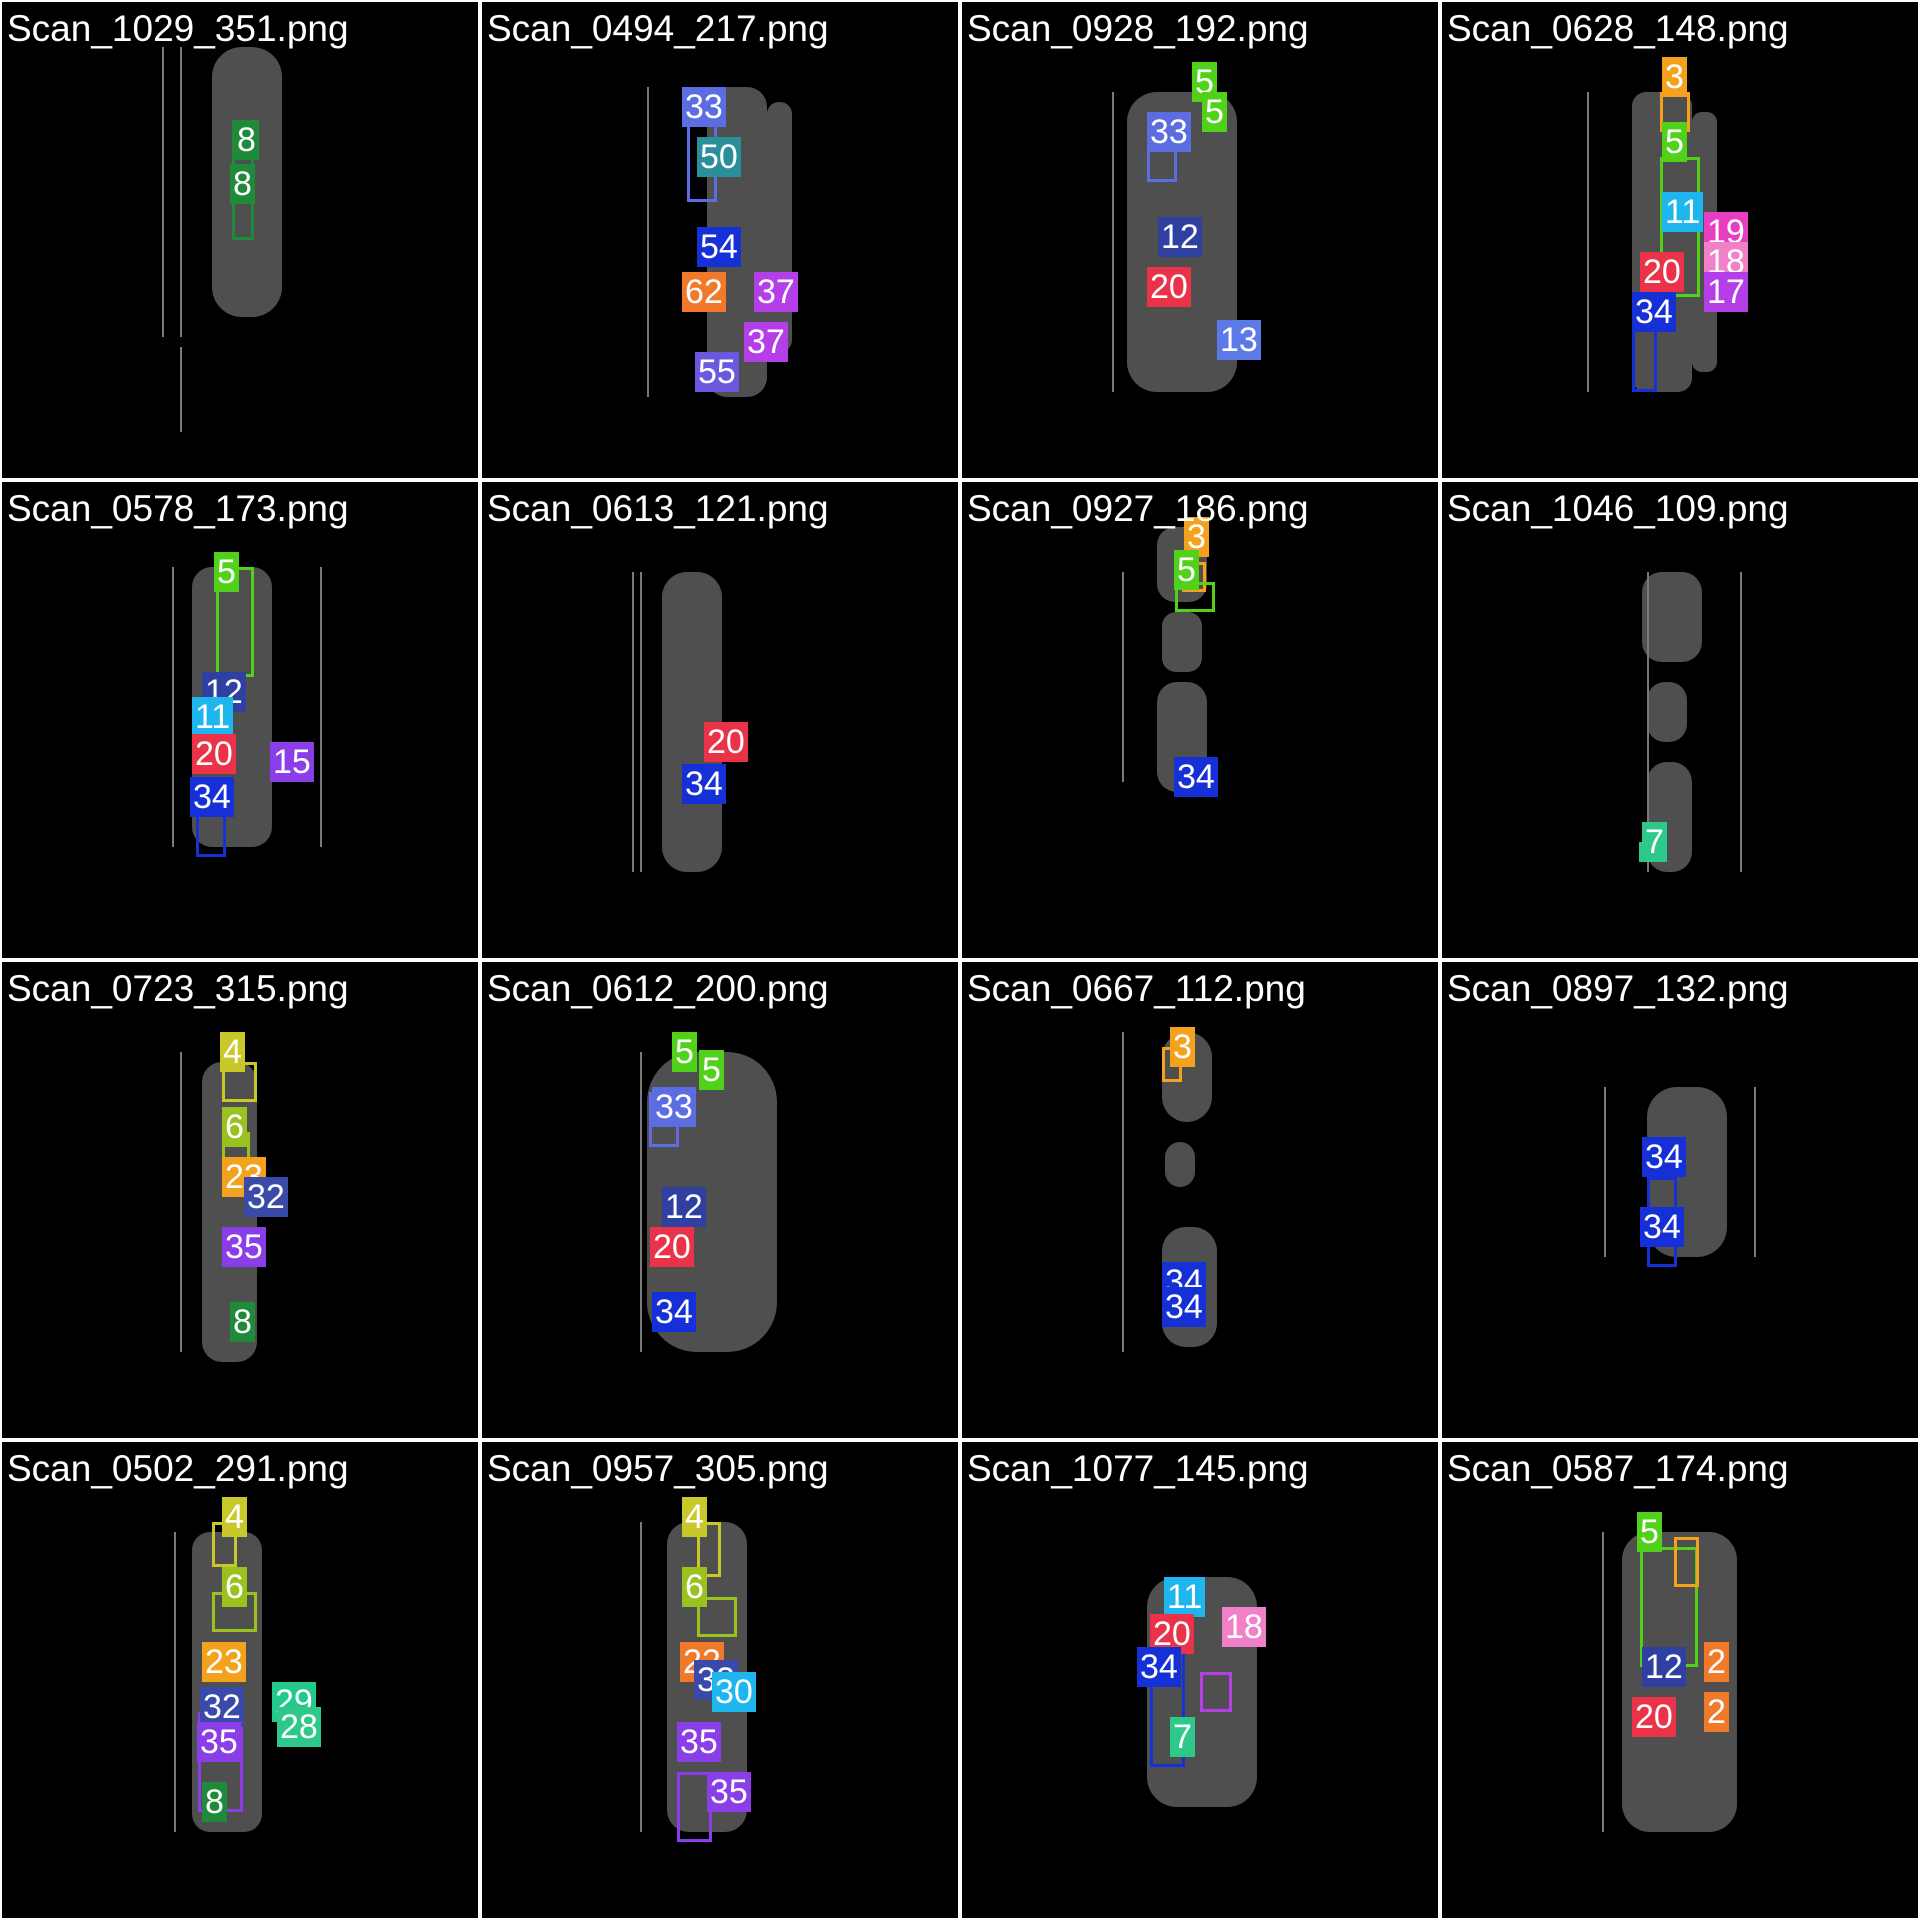  I want to click on tile-title: Scan_1077_145.png, so click(1138, 1468).